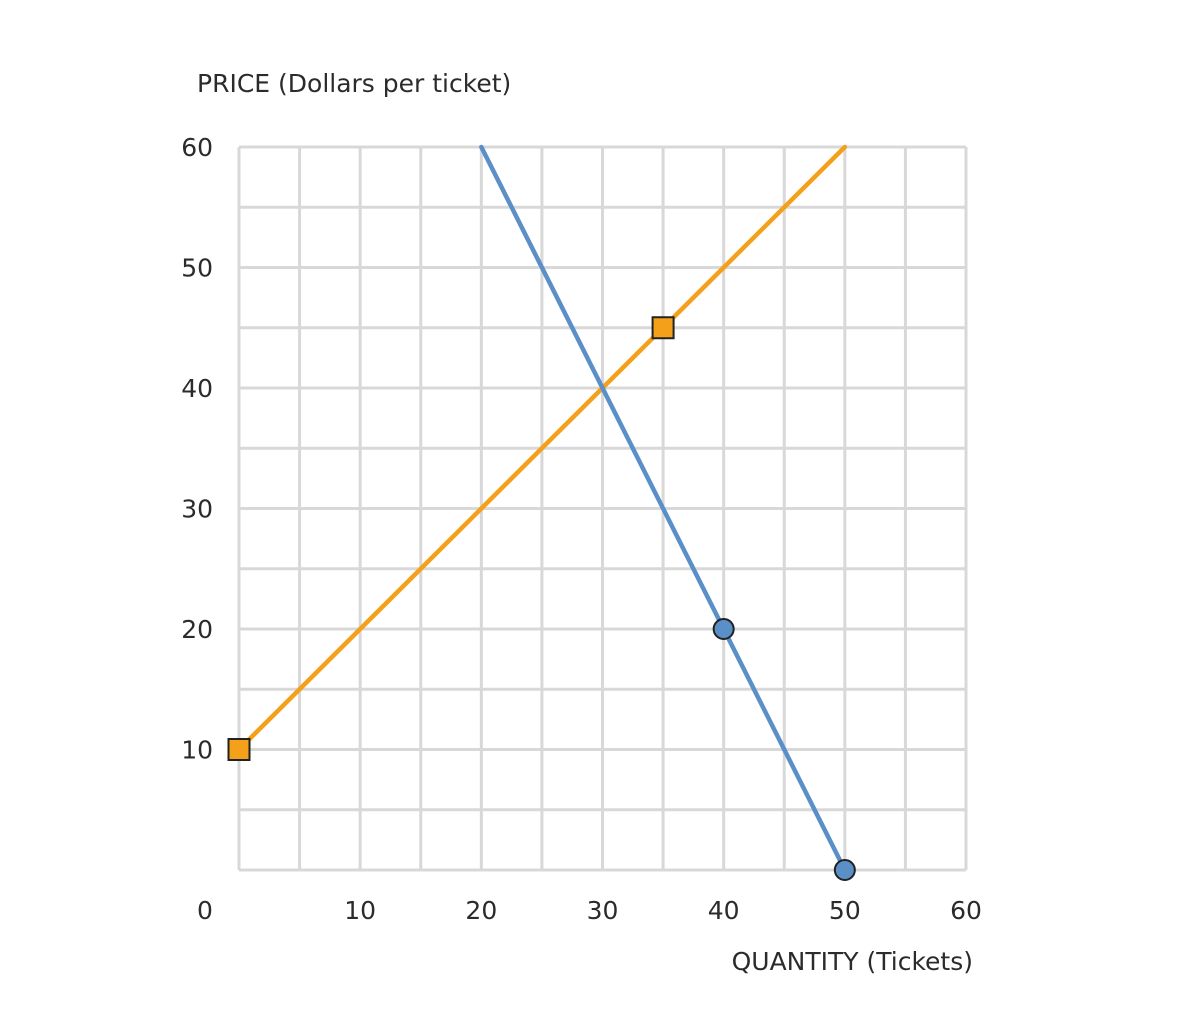 This screenshot has width=1181, height=1018. What do you see at coordinates (354, 83) in the screenshot?
I see `y-axis-title: PRICE (Dollars per ticket)` at bounding box center [354, 83].